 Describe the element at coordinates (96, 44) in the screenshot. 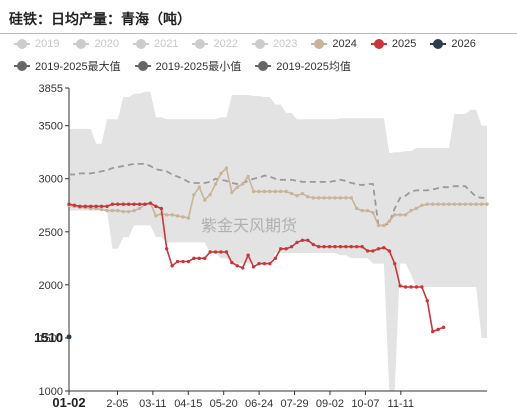

I see `legend-item-2020: 2020` at that location.